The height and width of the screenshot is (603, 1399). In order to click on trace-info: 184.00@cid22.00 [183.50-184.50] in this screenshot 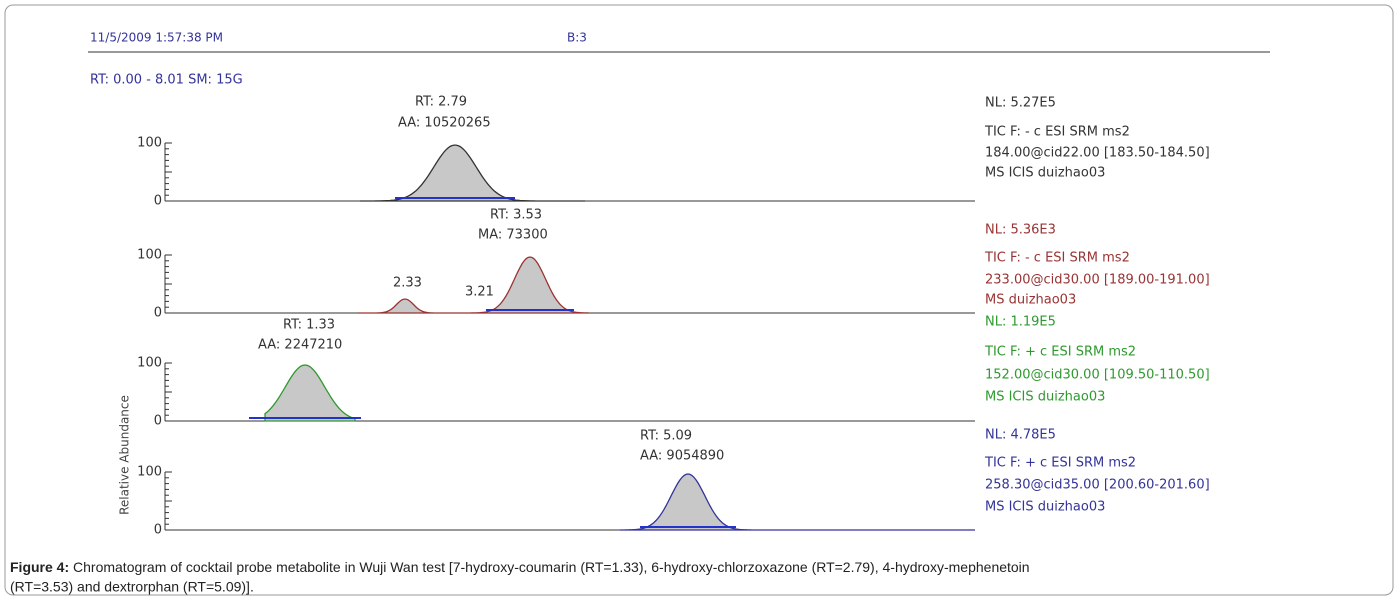, I will do `click(1097, 153)`.